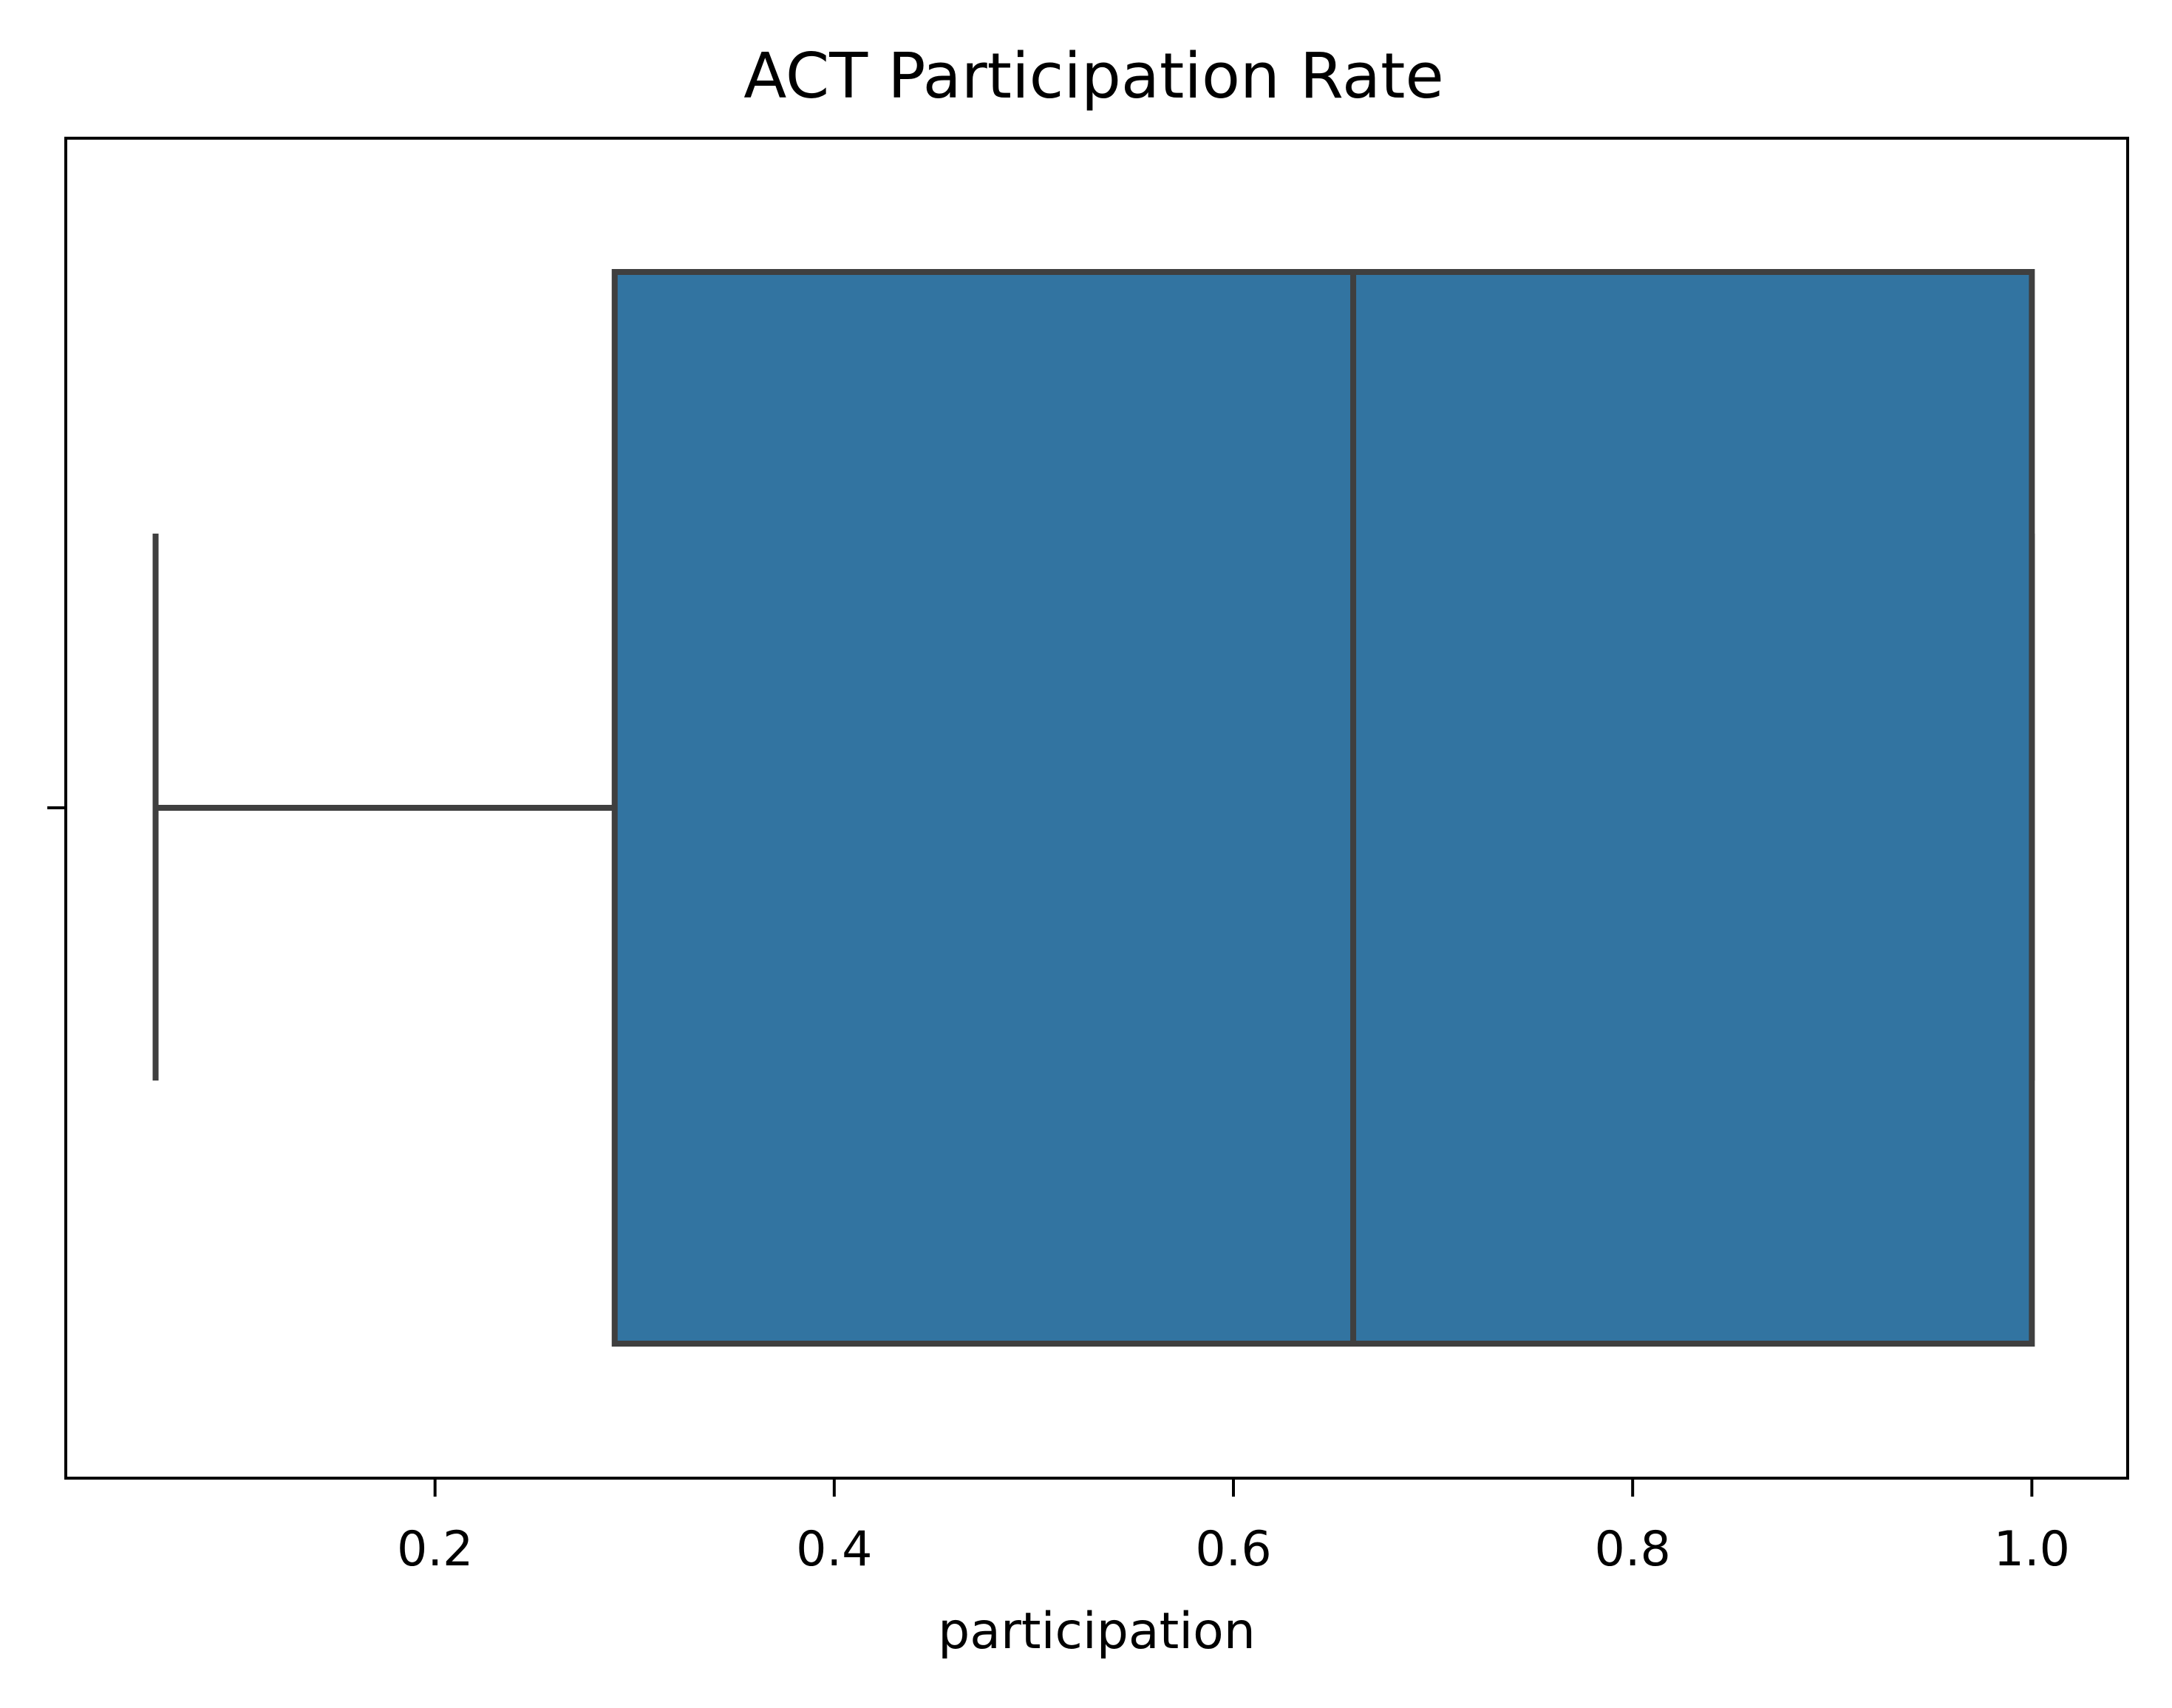 Image resolution: width=2172 pixels, height=1708 pixels. Describe the element at coordinates (834, 1549) in the screenshot. I see `x-tick-label: 0.4` at that location.